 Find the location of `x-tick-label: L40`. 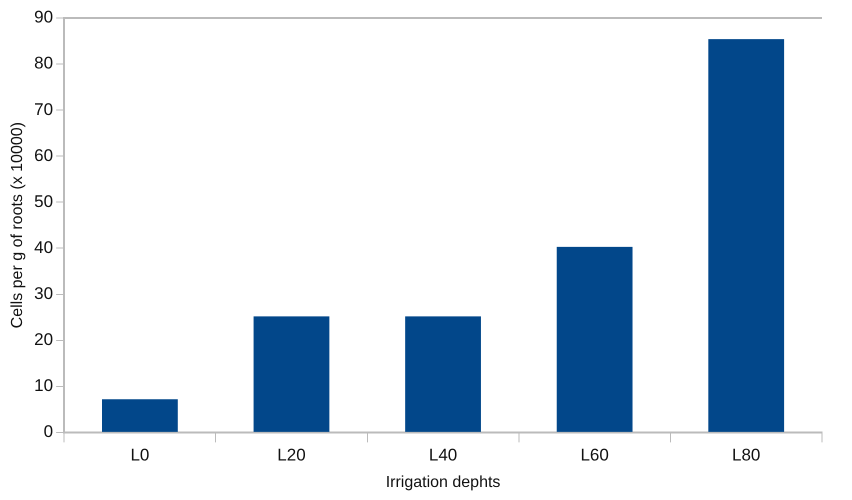

x-tick-label: L40 is located at coordinates (443, 454).